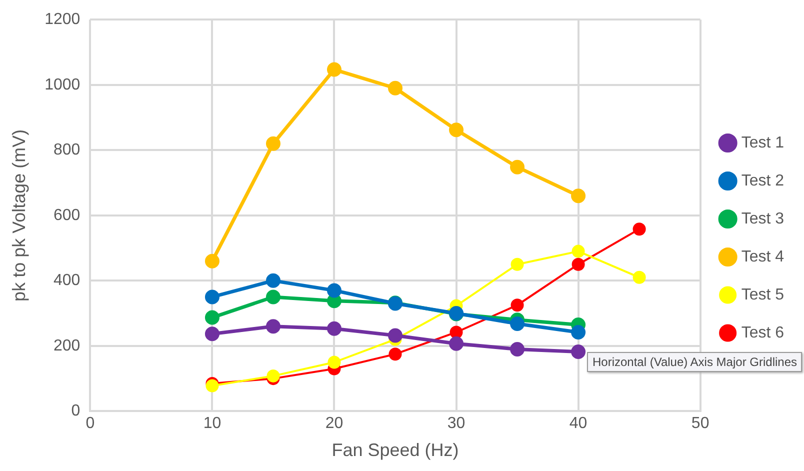  Describe the element at coordinates (62, 19) in the screenshot. I see `y-tick-label: 1200` at that location.